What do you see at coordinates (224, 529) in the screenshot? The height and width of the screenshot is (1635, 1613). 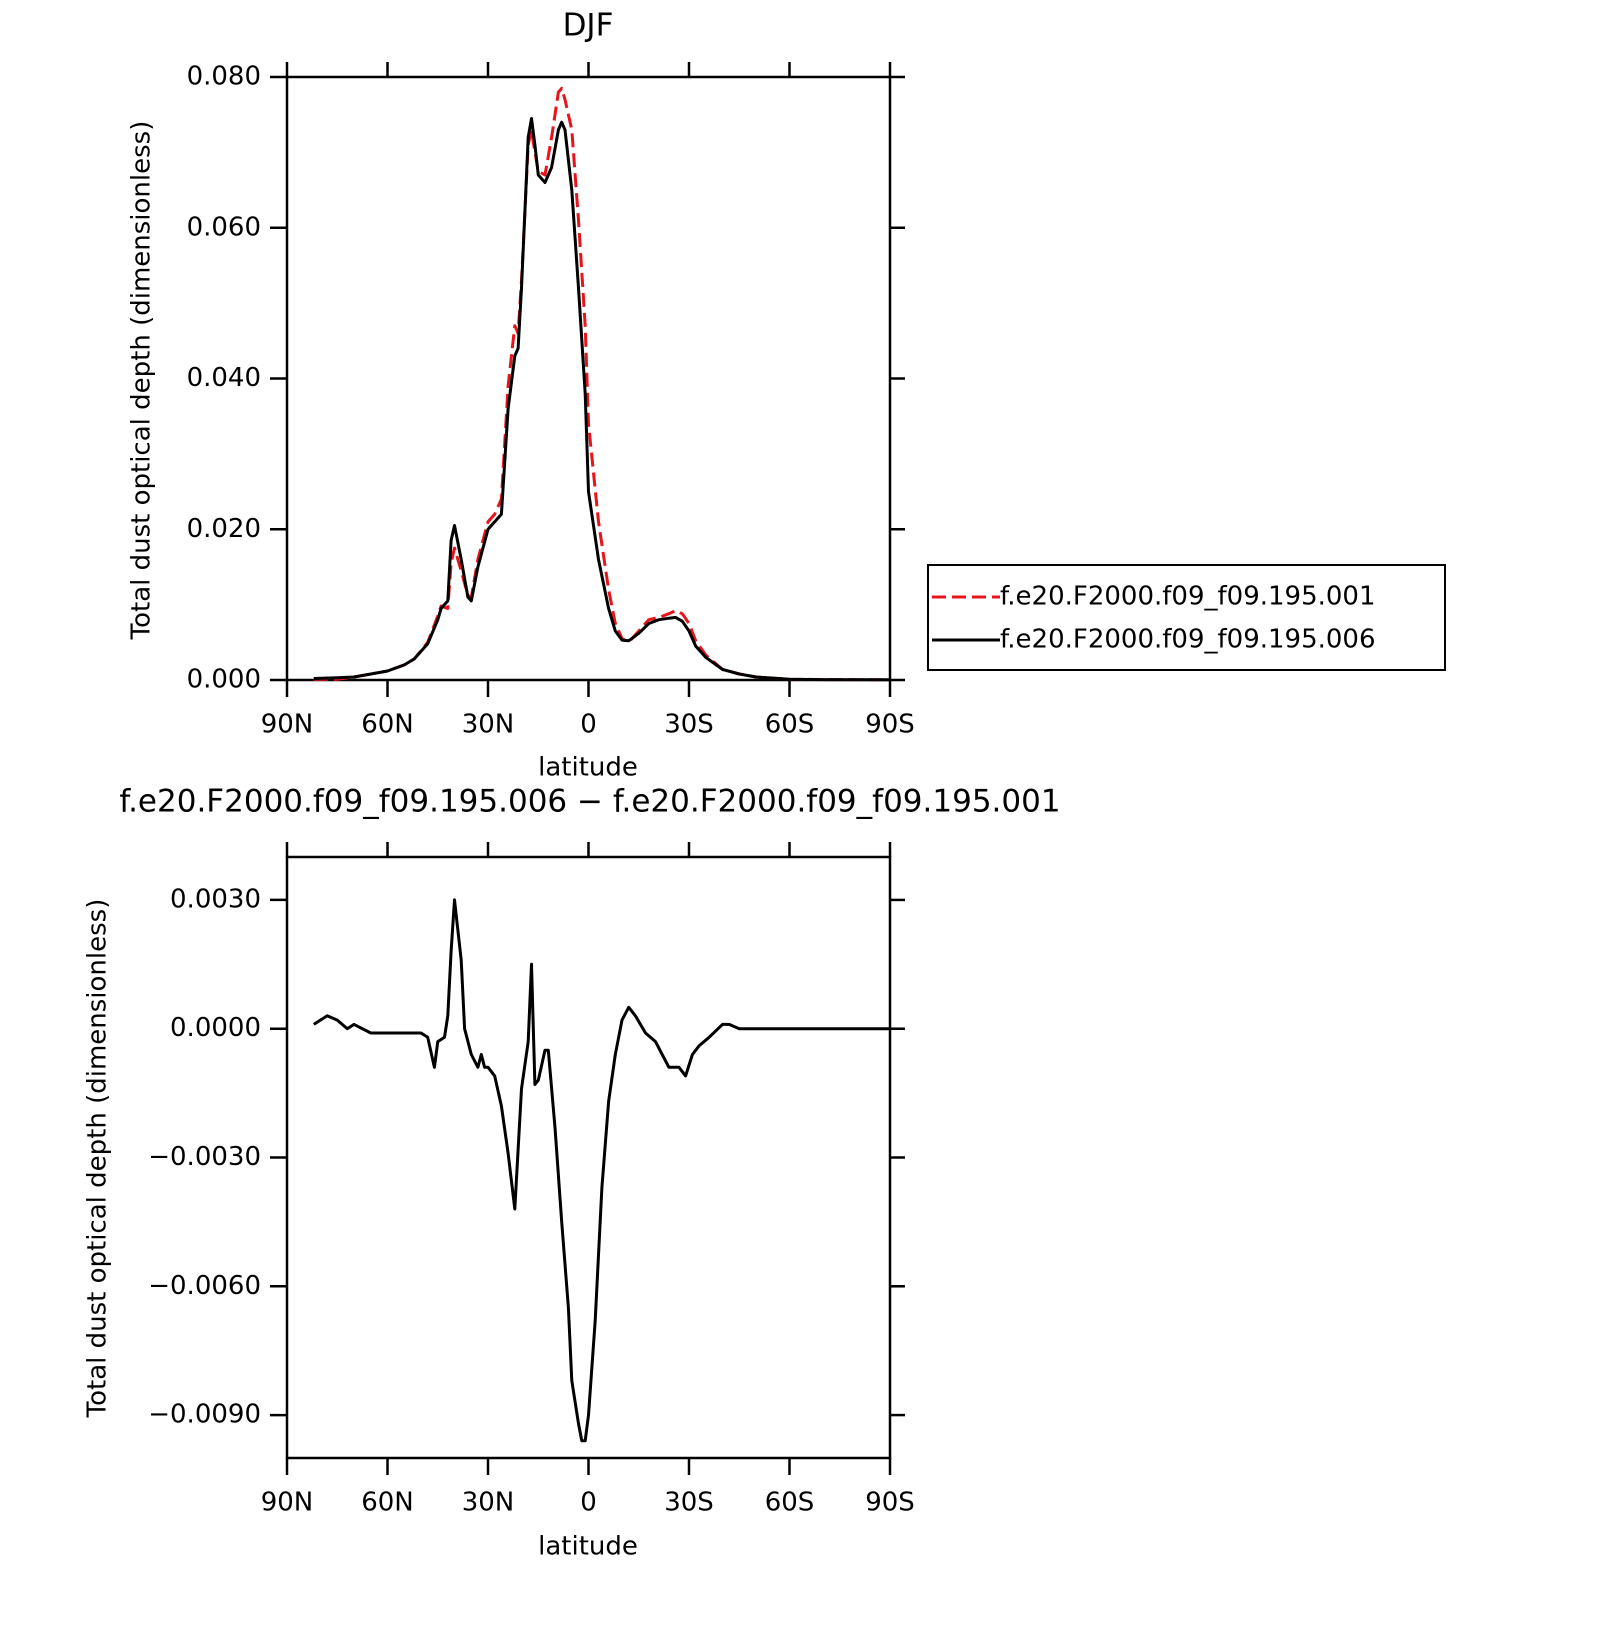 I see `y-tick-label: 0.020` at bounding box center [224, 529].